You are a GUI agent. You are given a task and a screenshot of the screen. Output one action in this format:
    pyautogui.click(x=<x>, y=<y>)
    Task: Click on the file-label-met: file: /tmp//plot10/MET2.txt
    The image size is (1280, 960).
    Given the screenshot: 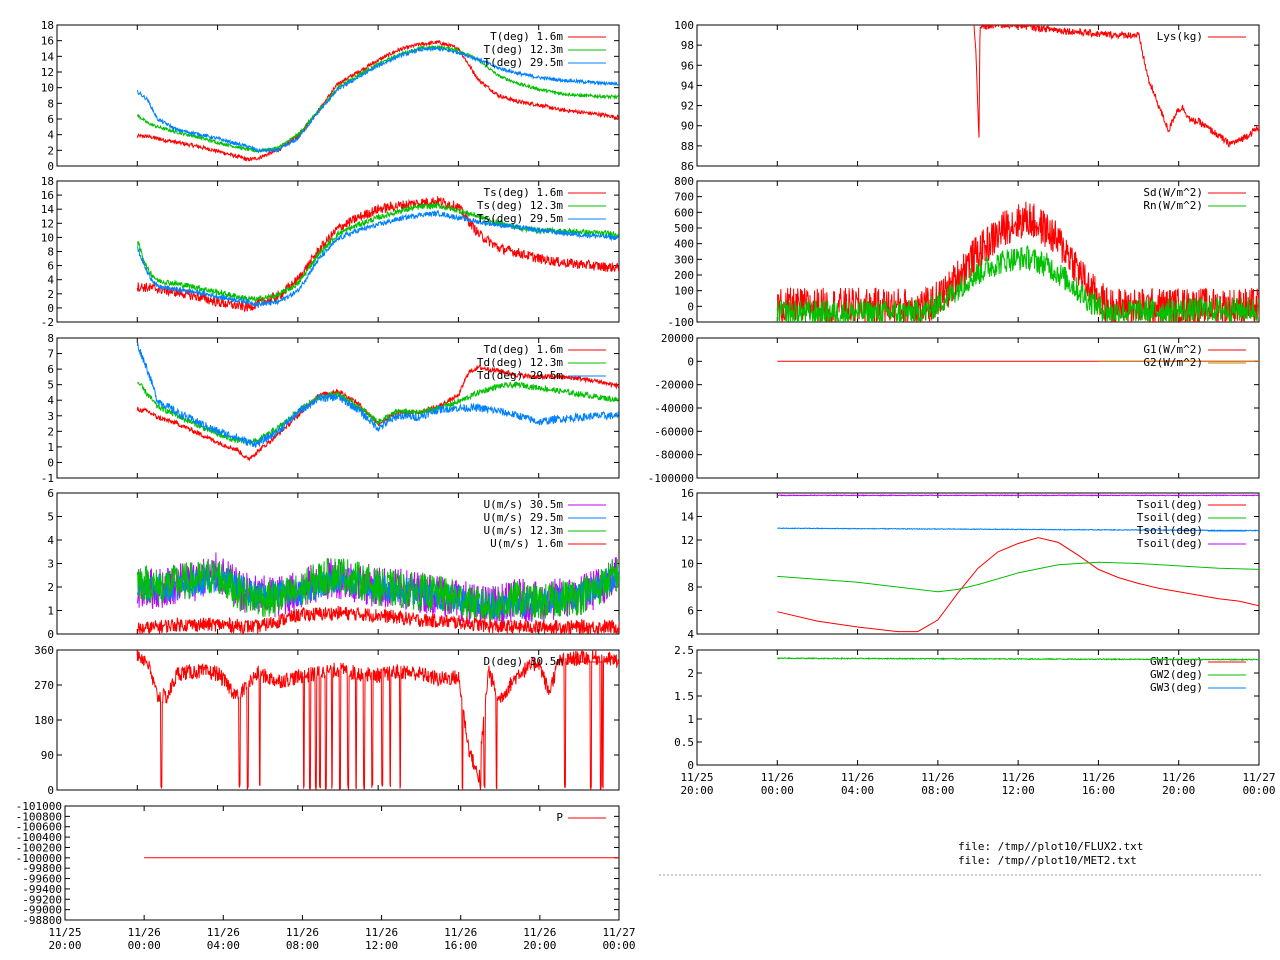 What is the action you would take?
    pyautogui.click(x=1047, y=860)
    